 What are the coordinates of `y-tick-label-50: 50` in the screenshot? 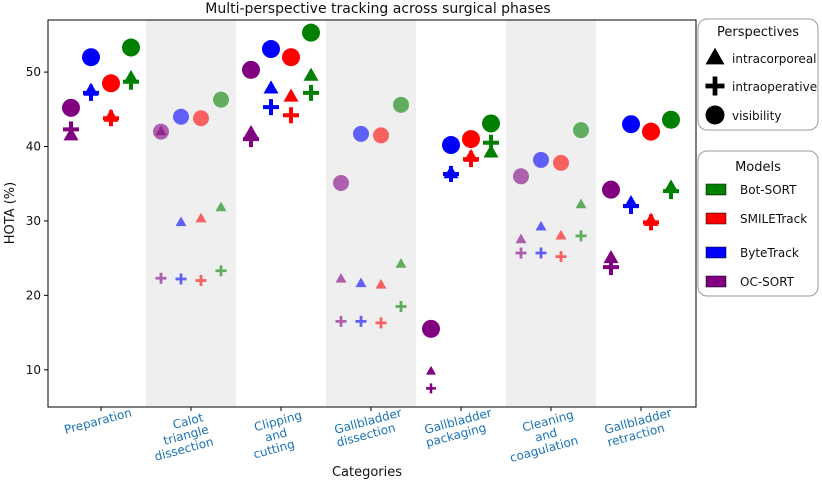 It's located at (33, 72).